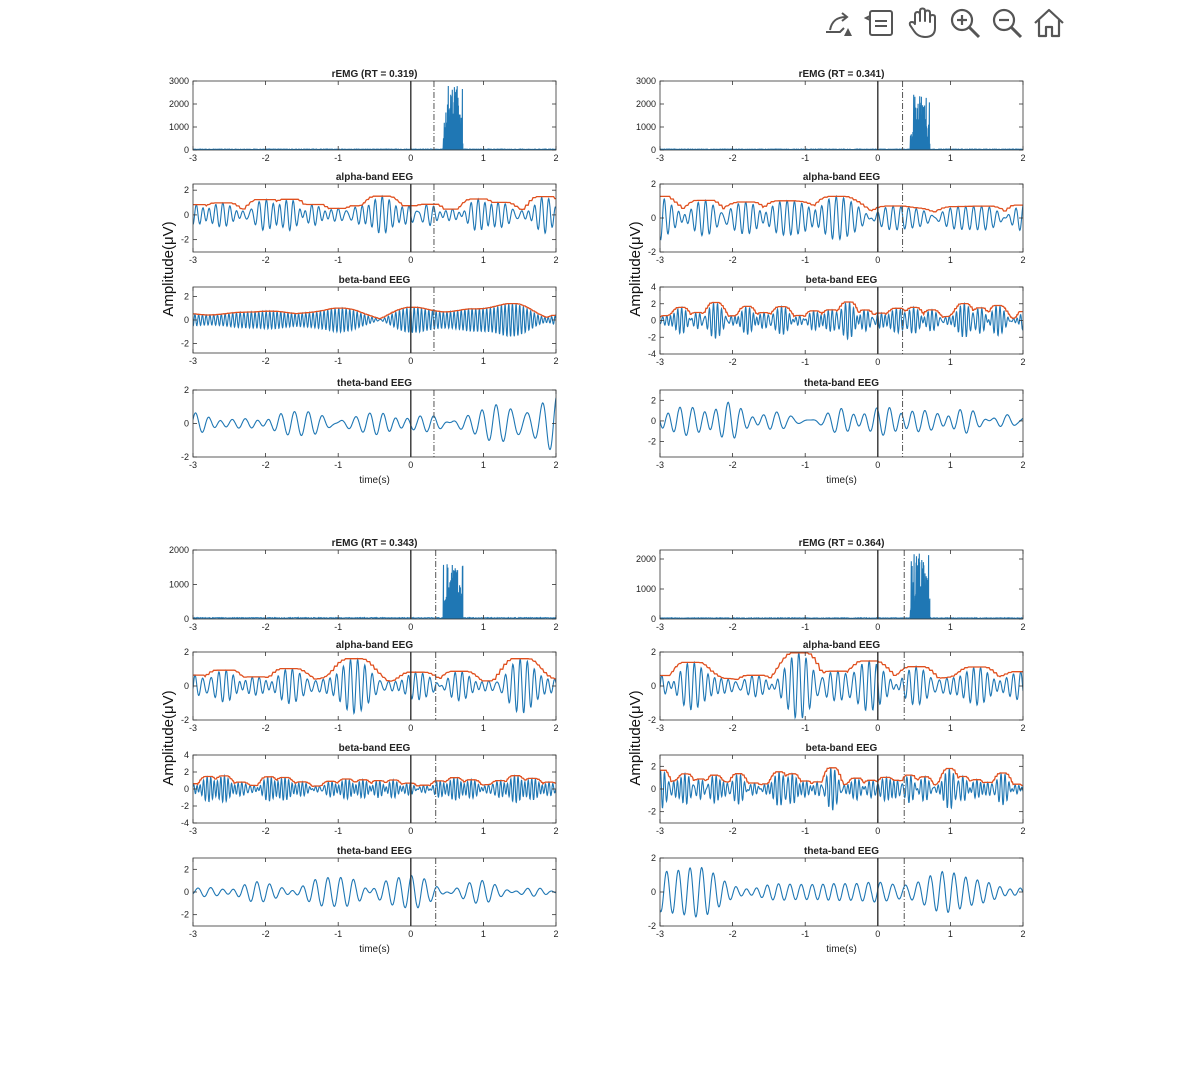  I want to click on data-tips-button, so click(881, 23).